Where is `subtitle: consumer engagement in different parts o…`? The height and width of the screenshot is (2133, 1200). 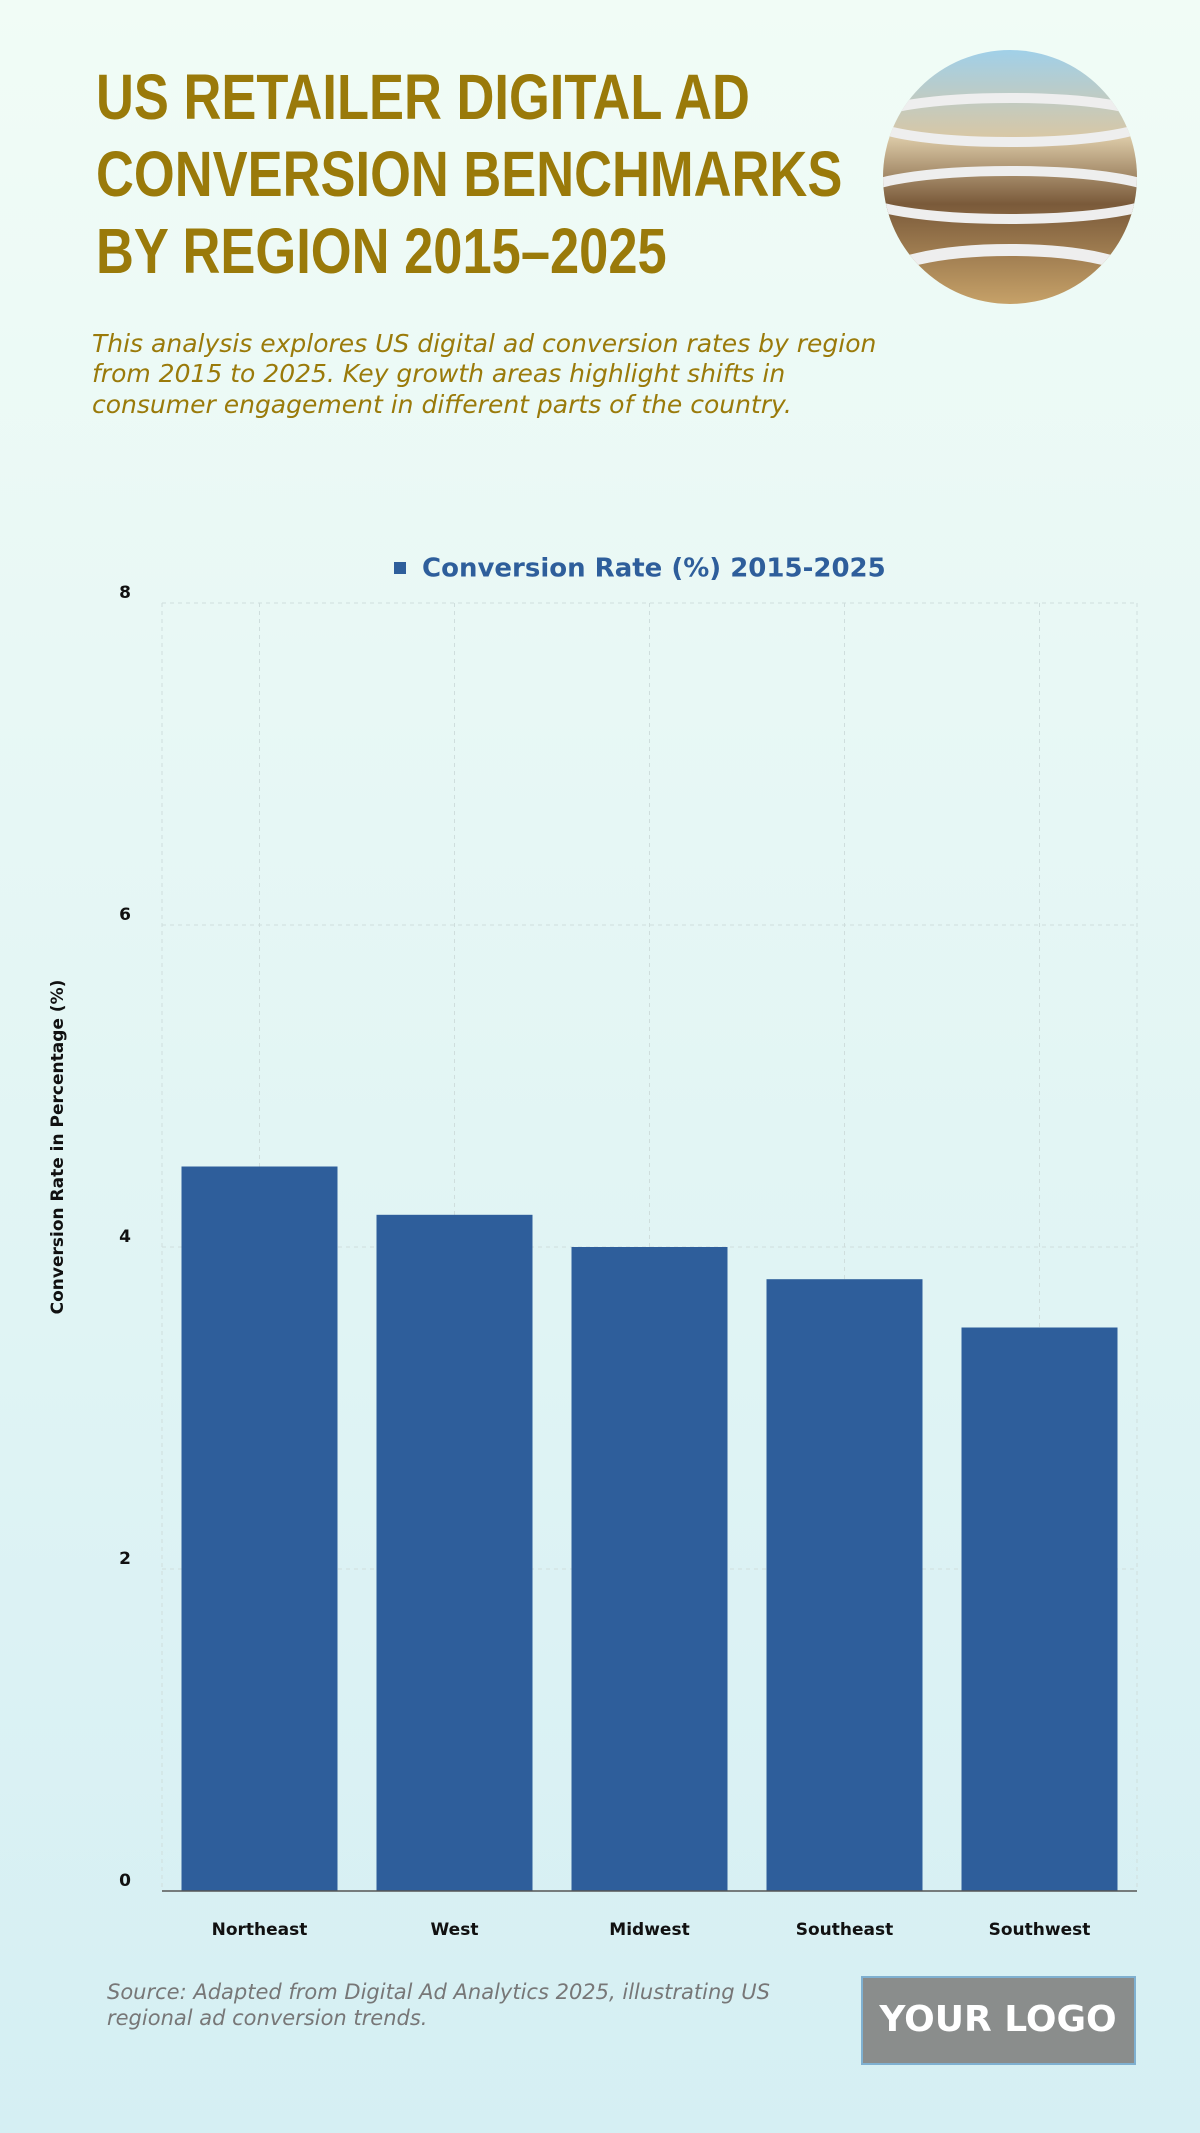
subtitle: consumer engagement in different parts o… is located at coordinates (442, 404).